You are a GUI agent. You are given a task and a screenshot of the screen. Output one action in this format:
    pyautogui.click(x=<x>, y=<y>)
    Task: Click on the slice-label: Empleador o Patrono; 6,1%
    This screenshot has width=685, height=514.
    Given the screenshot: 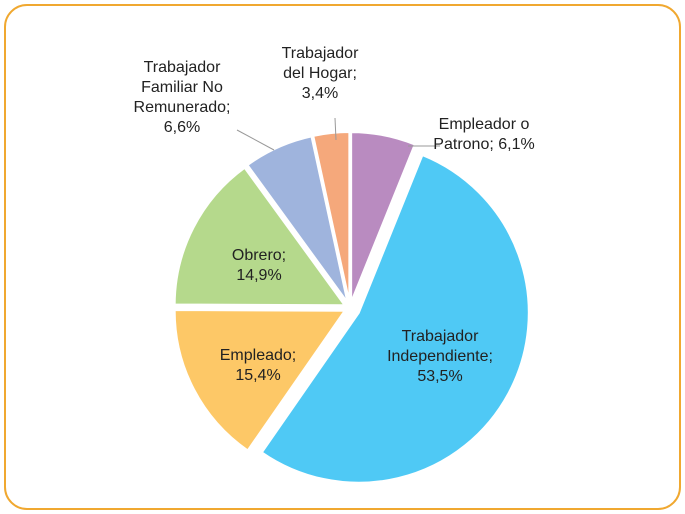 What is the action you would take?
    pyautogui.click(x=484, y=135)
    